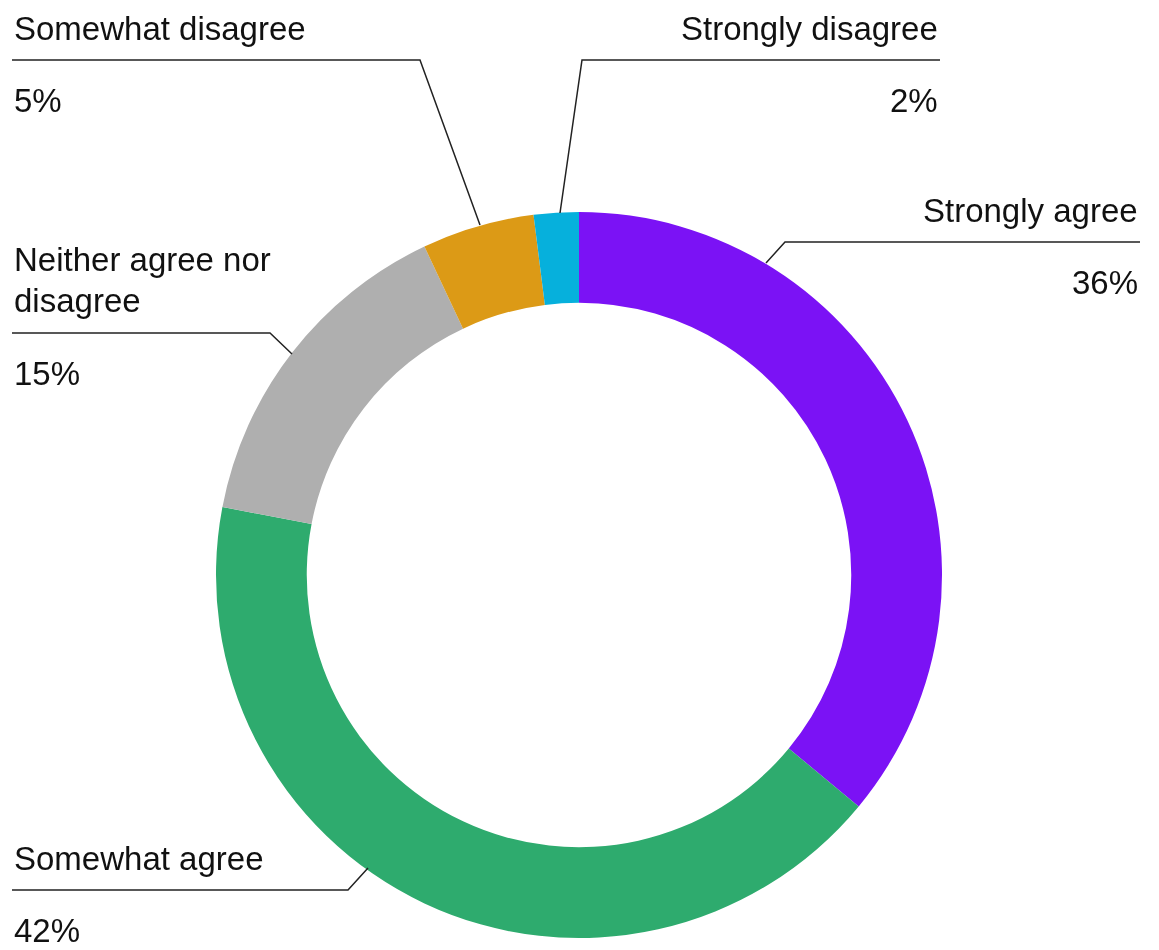  What do you see at coordinates (1105, 282) in the screenshot?
I see `data-label: 36%` at bounding box center [1105, 282].